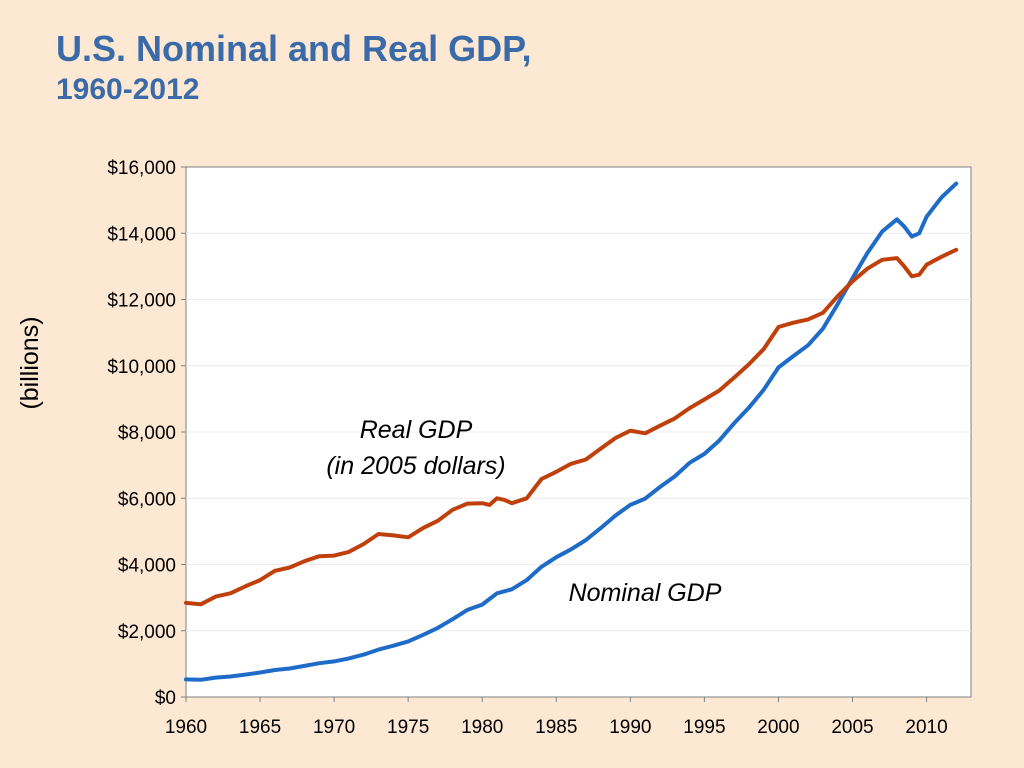 The image size is (1024, 768). I want to click on x-tick-label: 1990, so click(630, 727).